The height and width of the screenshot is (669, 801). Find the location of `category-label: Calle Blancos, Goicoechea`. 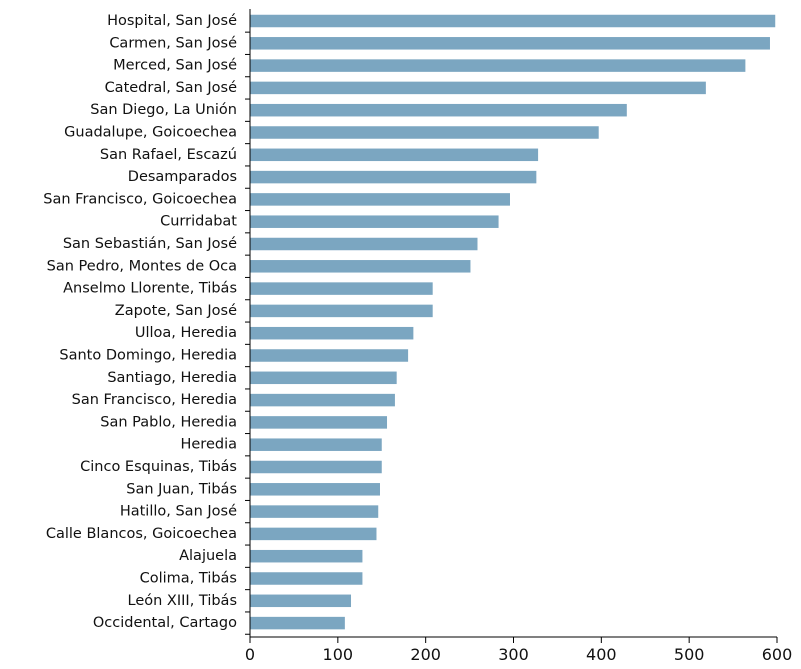

category-label: Calle Blancos, Goicoechea is located at coordinates (141, 534).